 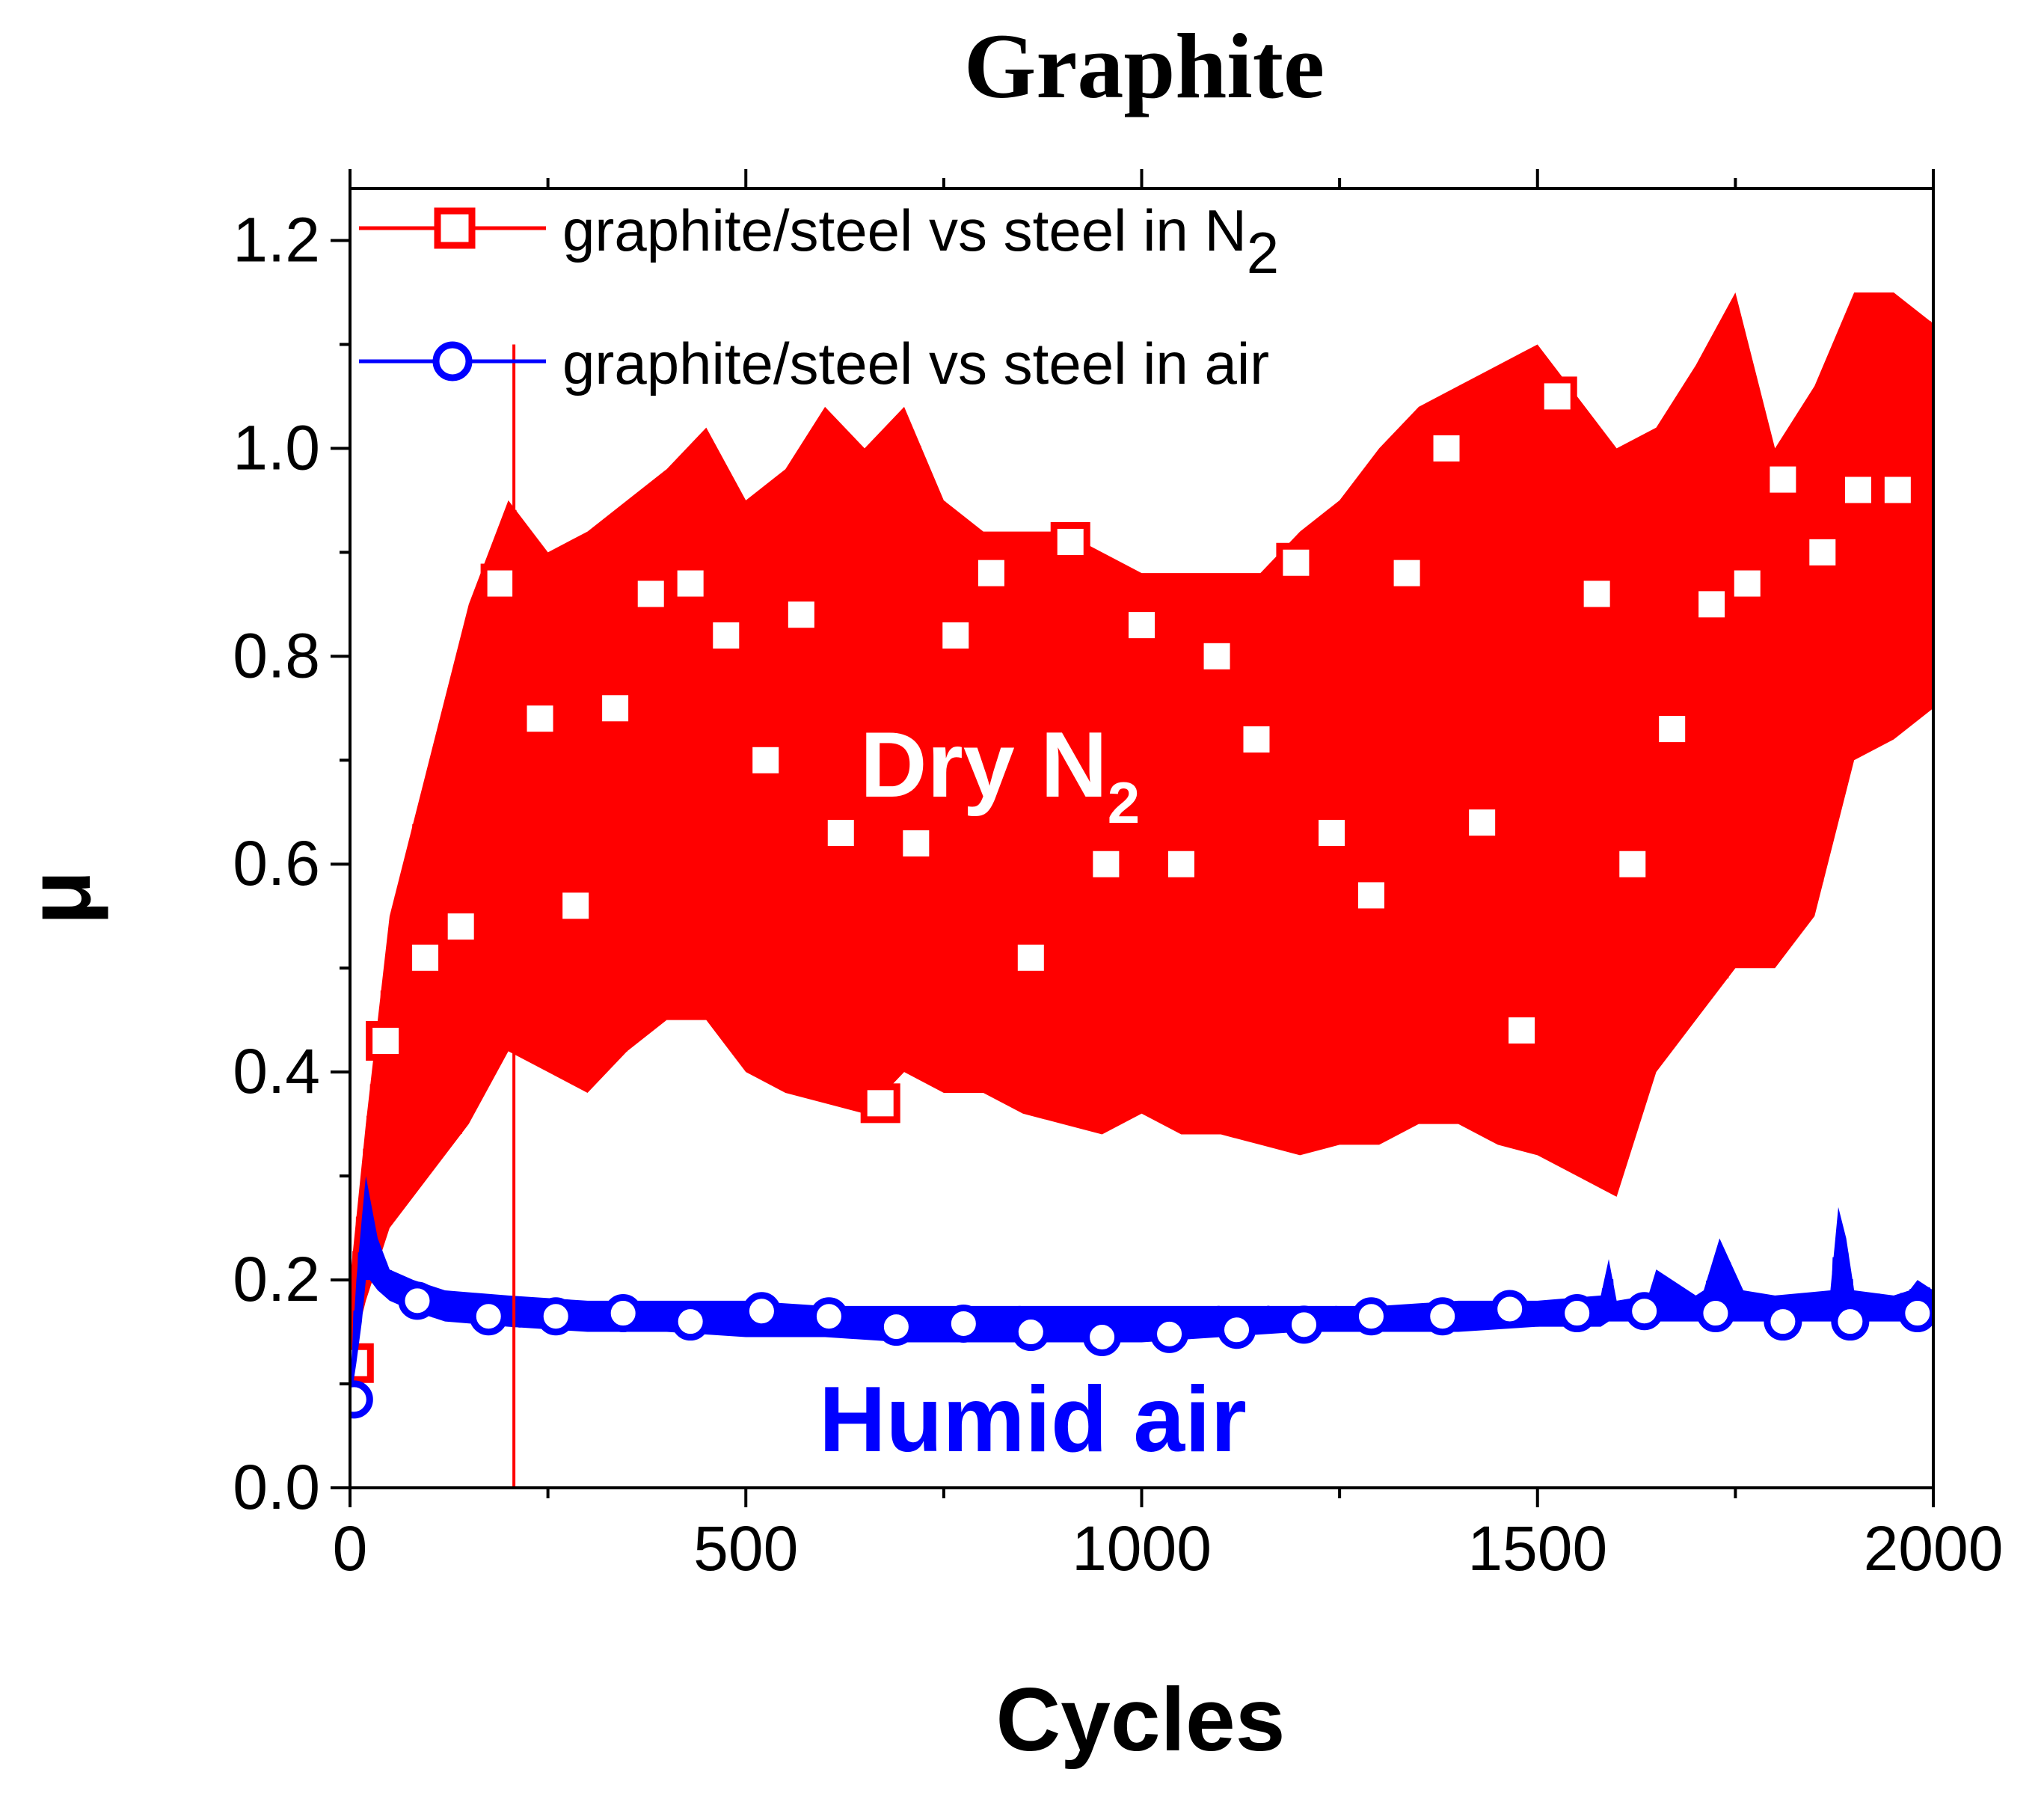 I want to click on legend-circle-marker-icon, so click(x=452, y=361).